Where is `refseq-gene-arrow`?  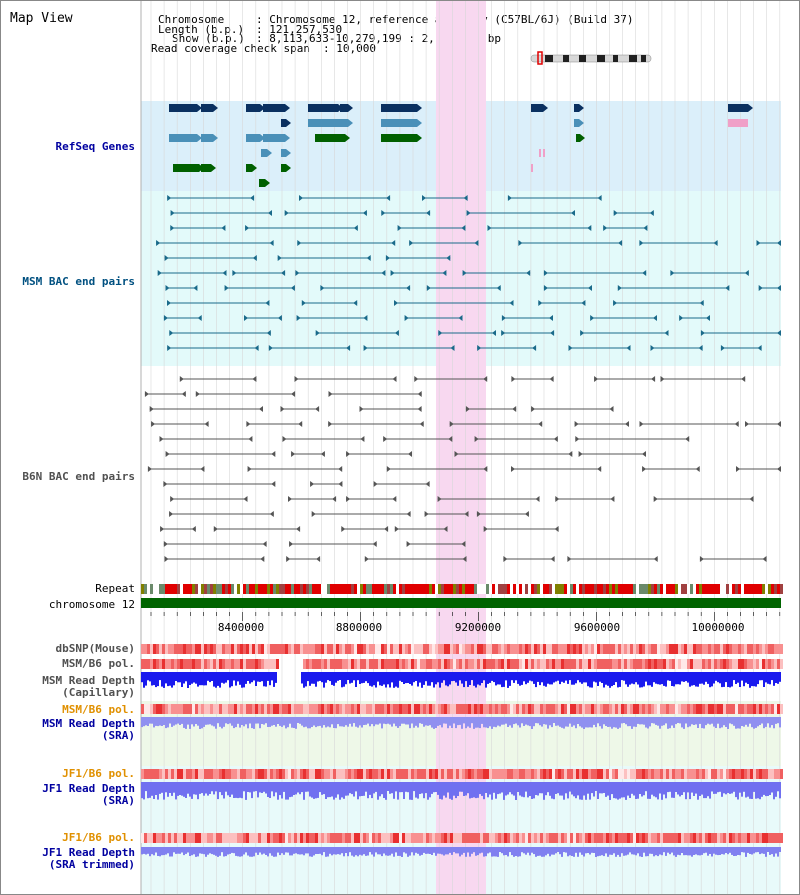 refseq-gene-arrow is located at coordinates (581, 108).